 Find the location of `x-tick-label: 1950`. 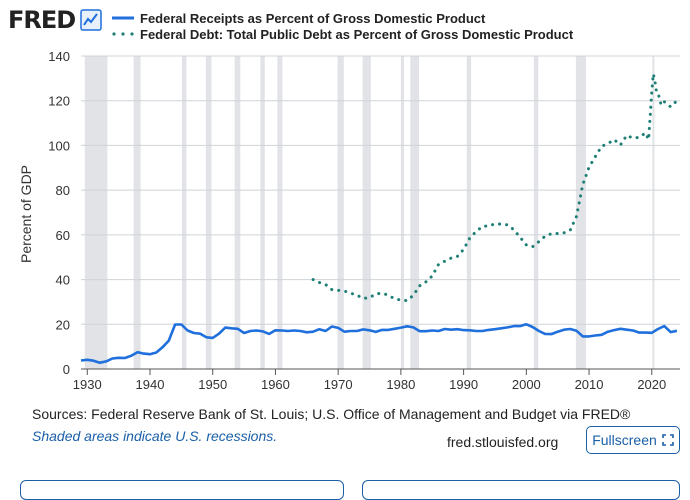

x-tick-label: 1950 is located at coordinates (212, 384).